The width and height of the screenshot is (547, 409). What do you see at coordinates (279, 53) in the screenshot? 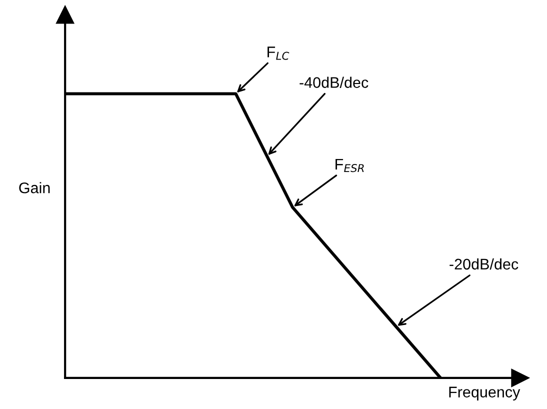
I see `text: F$_{LC}$` at bounding box center [279, 53].